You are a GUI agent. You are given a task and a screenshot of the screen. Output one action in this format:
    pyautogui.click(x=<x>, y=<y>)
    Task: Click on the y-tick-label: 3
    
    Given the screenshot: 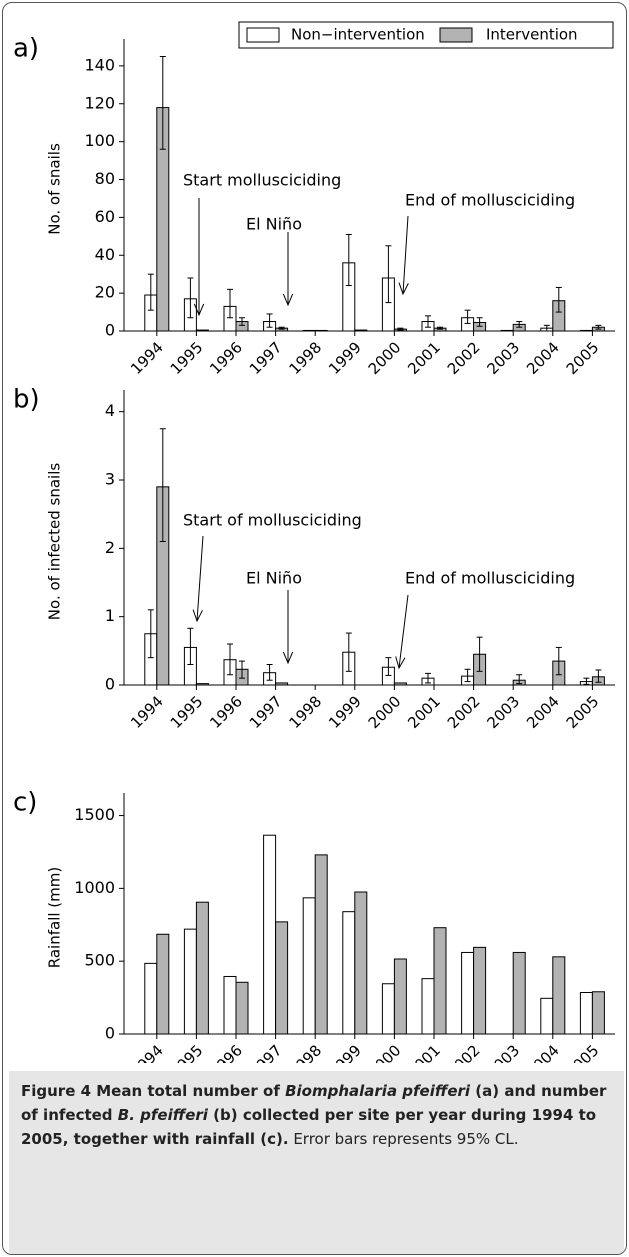 What is the action you would take?
    pyautogui.click(x=110, y=479)
    